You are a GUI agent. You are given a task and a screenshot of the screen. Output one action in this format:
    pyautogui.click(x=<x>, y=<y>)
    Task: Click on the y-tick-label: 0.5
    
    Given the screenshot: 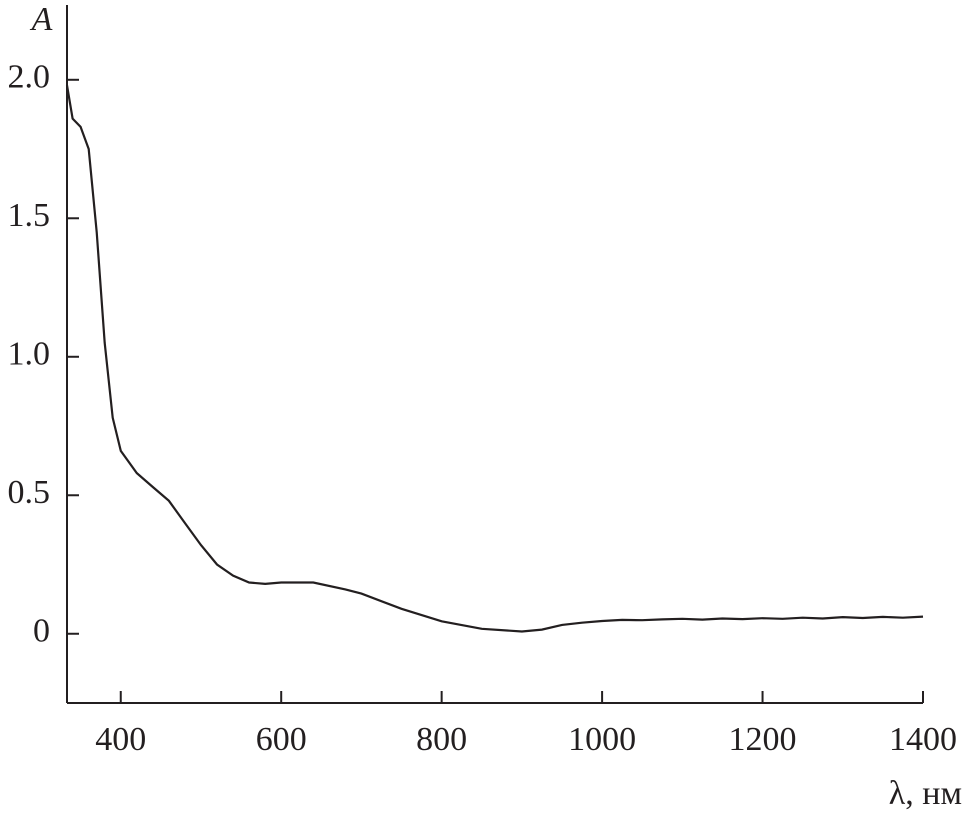 What is the action you would take?
    pyautogui.click(x=29, y=492)
    